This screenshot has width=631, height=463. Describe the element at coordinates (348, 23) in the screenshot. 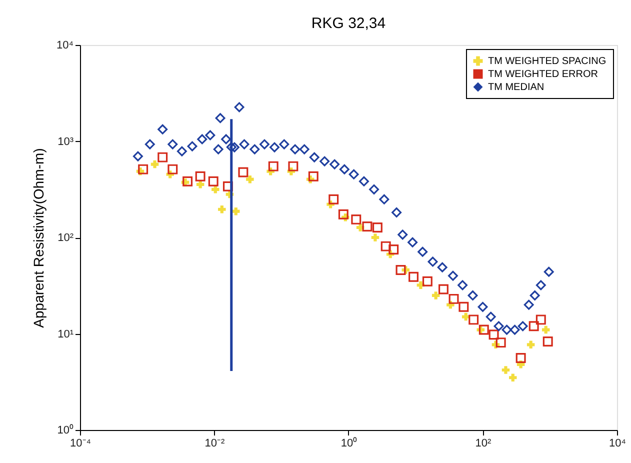

I see `chart-title: RKG 32,34` at that location.